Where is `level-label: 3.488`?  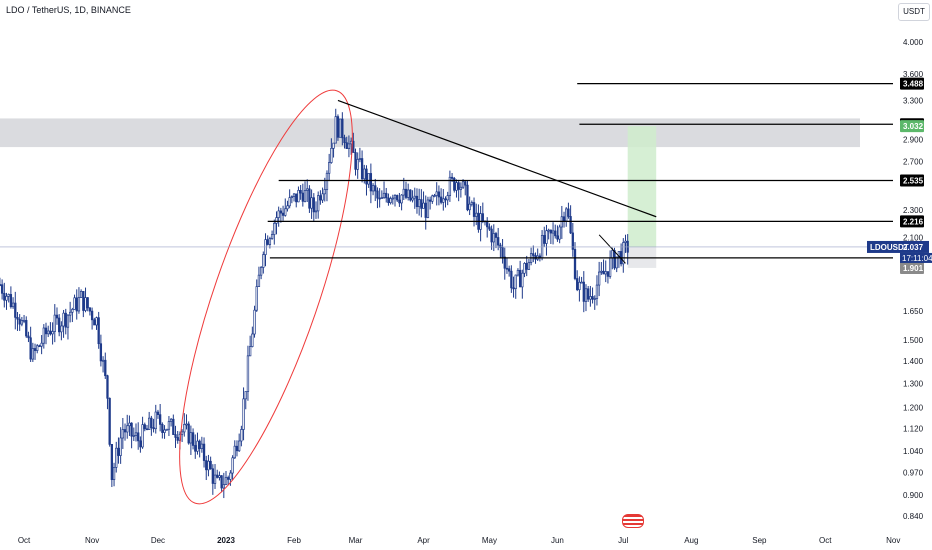
level-label: 3.488 is located at coordinates (912, 83).